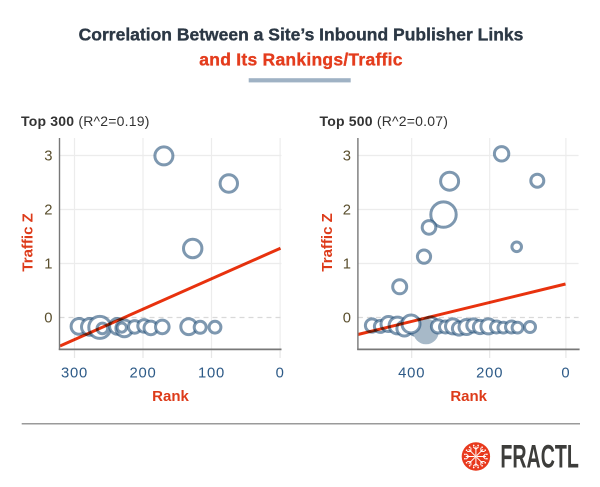  I want to click on svg-text: 300, so click(74, 374).